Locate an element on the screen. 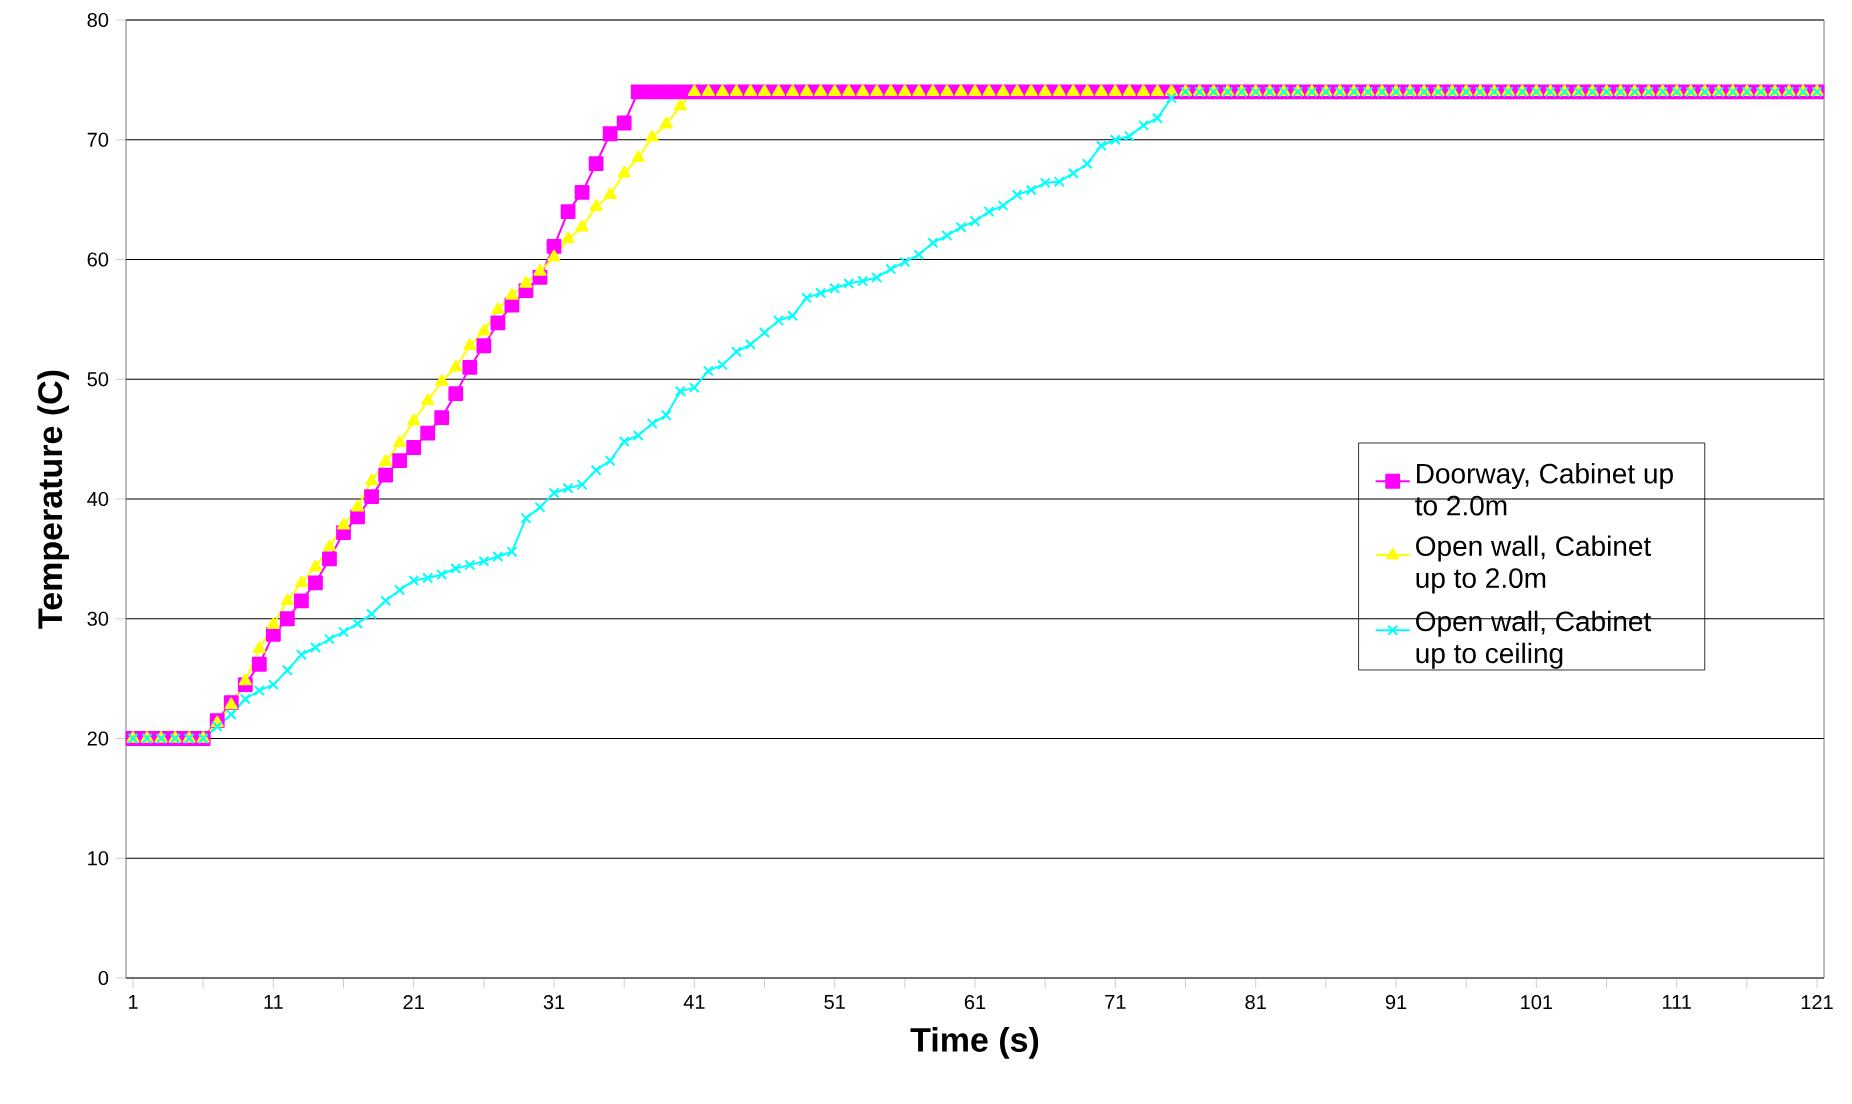 The image size is (1852, 1104). x-tick-label: 111 is located at coordinates (1677, 1002).